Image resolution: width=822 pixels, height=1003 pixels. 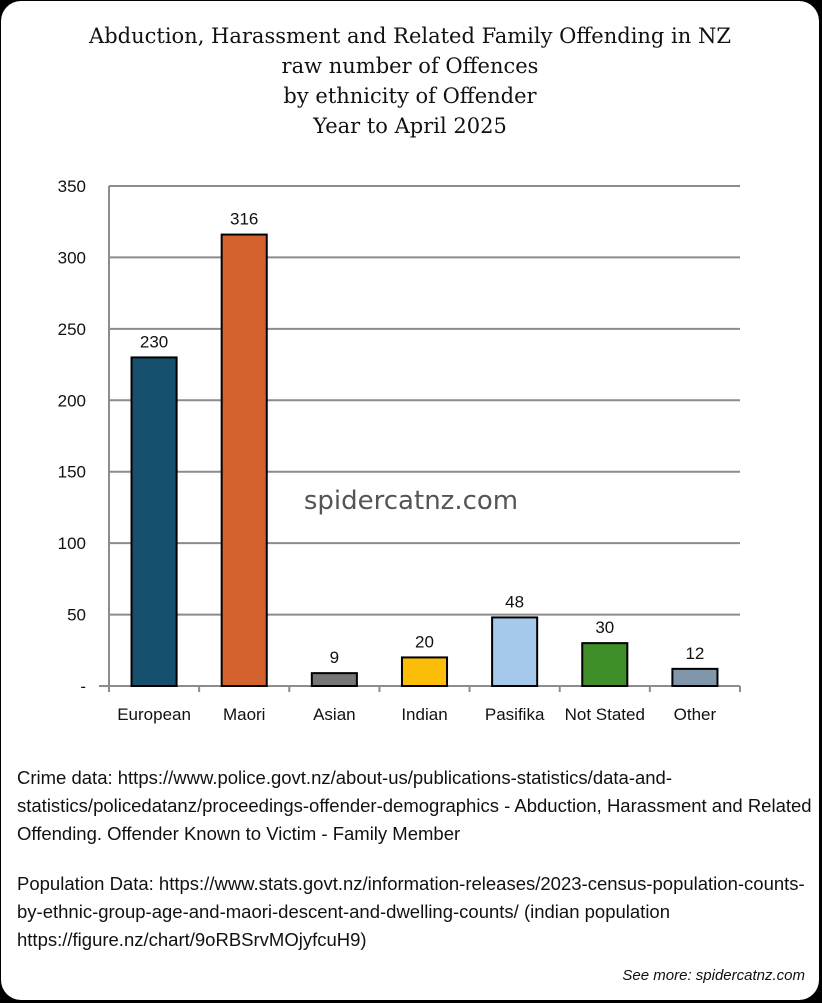 I want to click on bar-other, so click(x=695, y=677).